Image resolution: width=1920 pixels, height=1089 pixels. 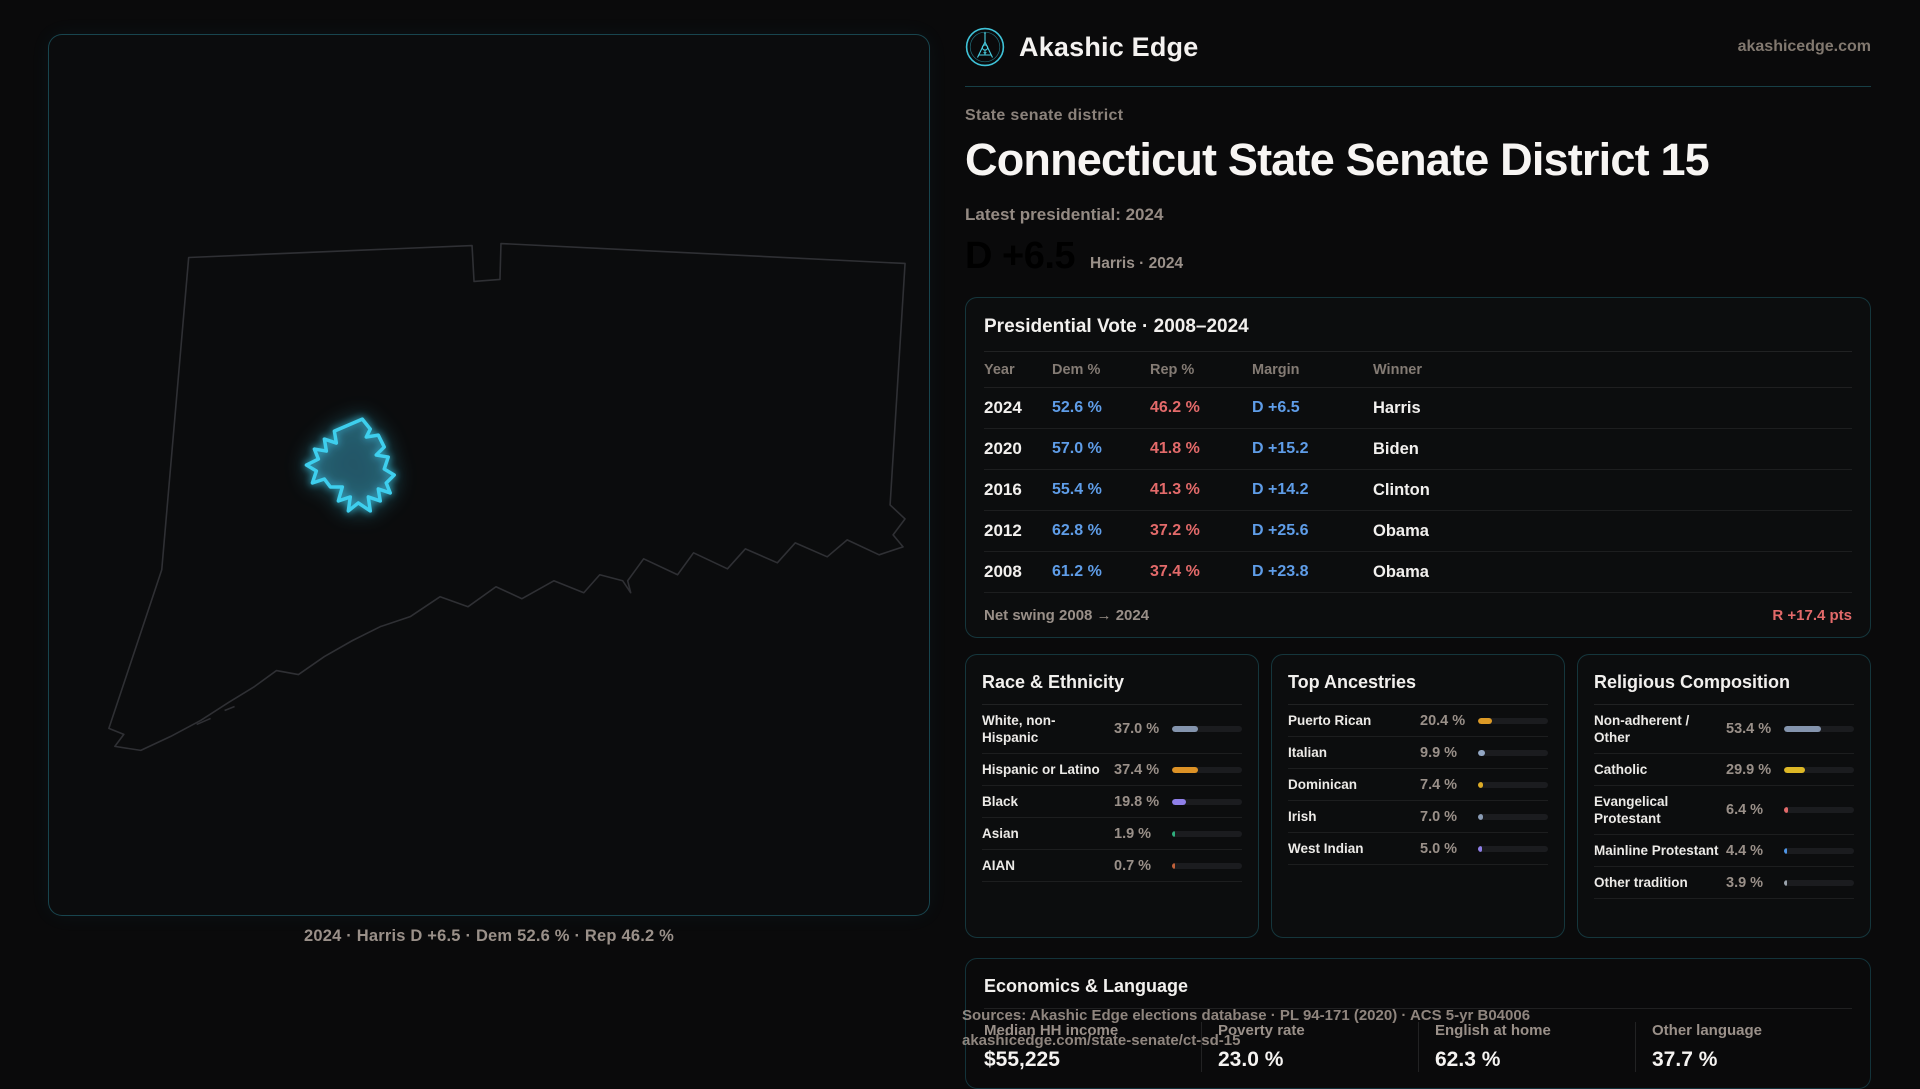 What do you see at coordinates (1003, 530) in the screenshot?
I see `year-cell: 2012` at bounding box center [1003, 530].